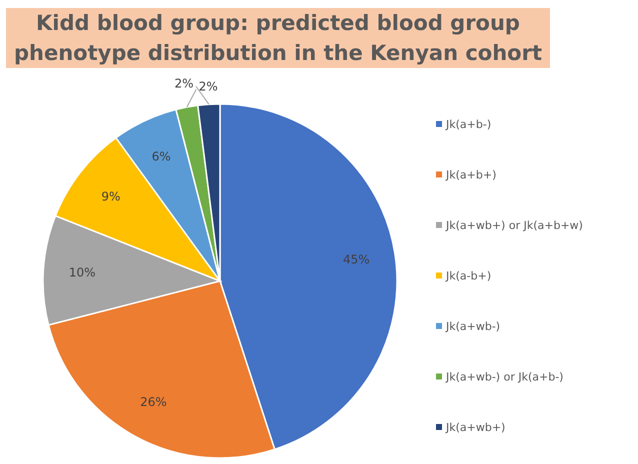  What do you see at coordinates (356, 259) in the screenshot?
I see `data-label: 45%` at bounding box center [356, 259].